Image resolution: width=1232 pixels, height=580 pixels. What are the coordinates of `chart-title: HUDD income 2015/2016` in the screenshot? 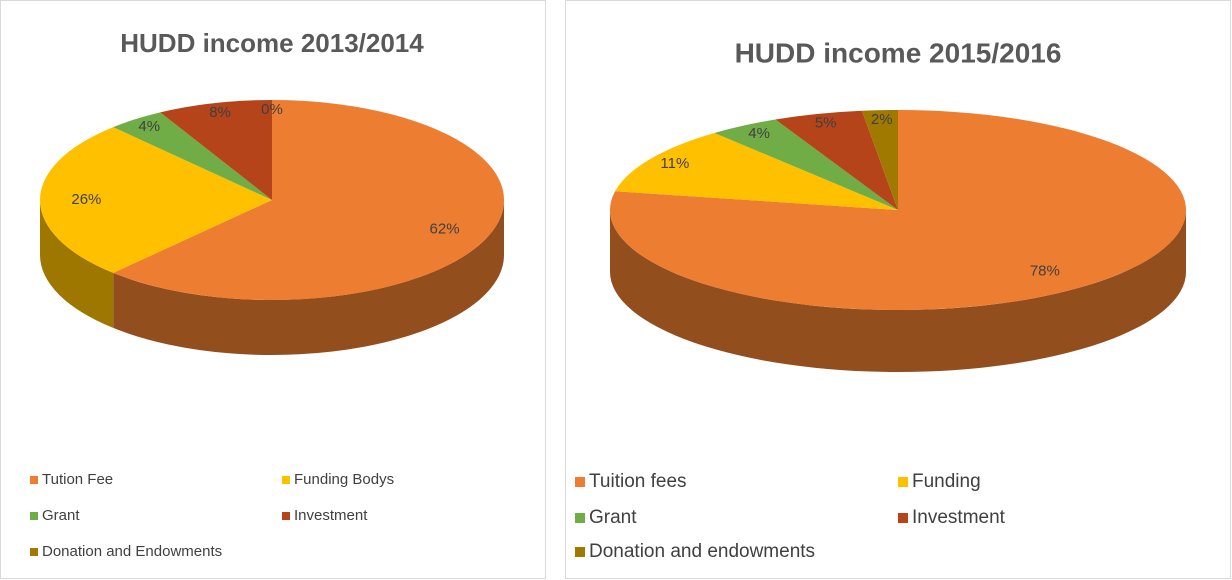 It's located at (898, 52).